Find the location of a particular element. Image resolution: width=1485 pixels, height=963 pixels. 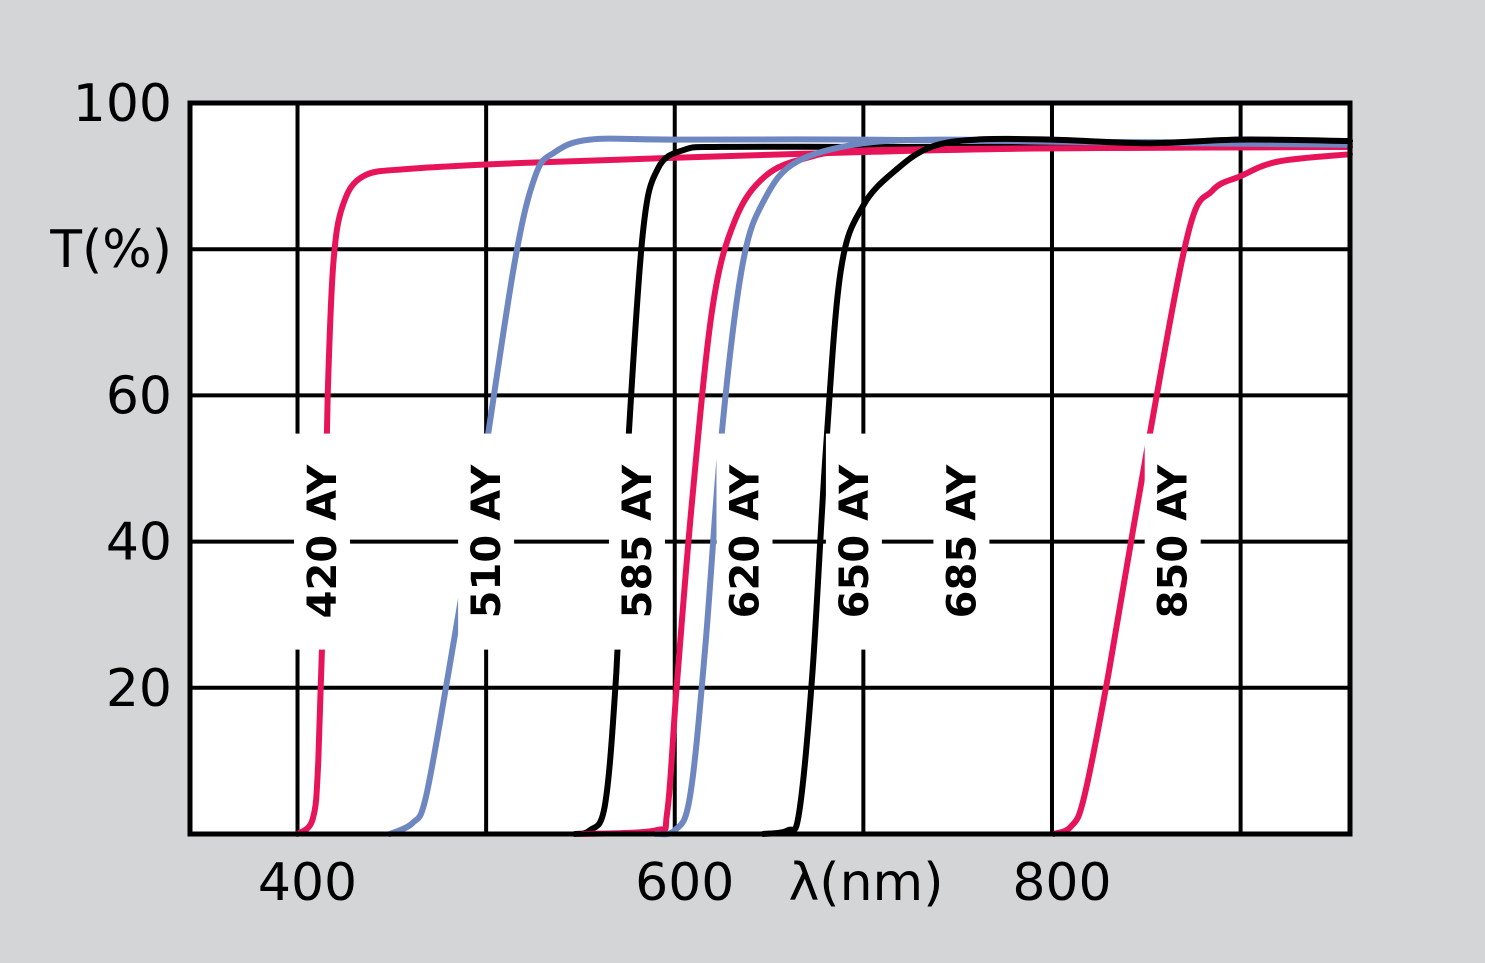

series-label-420-ay: 420 AY is located at coordinates (323, 541).